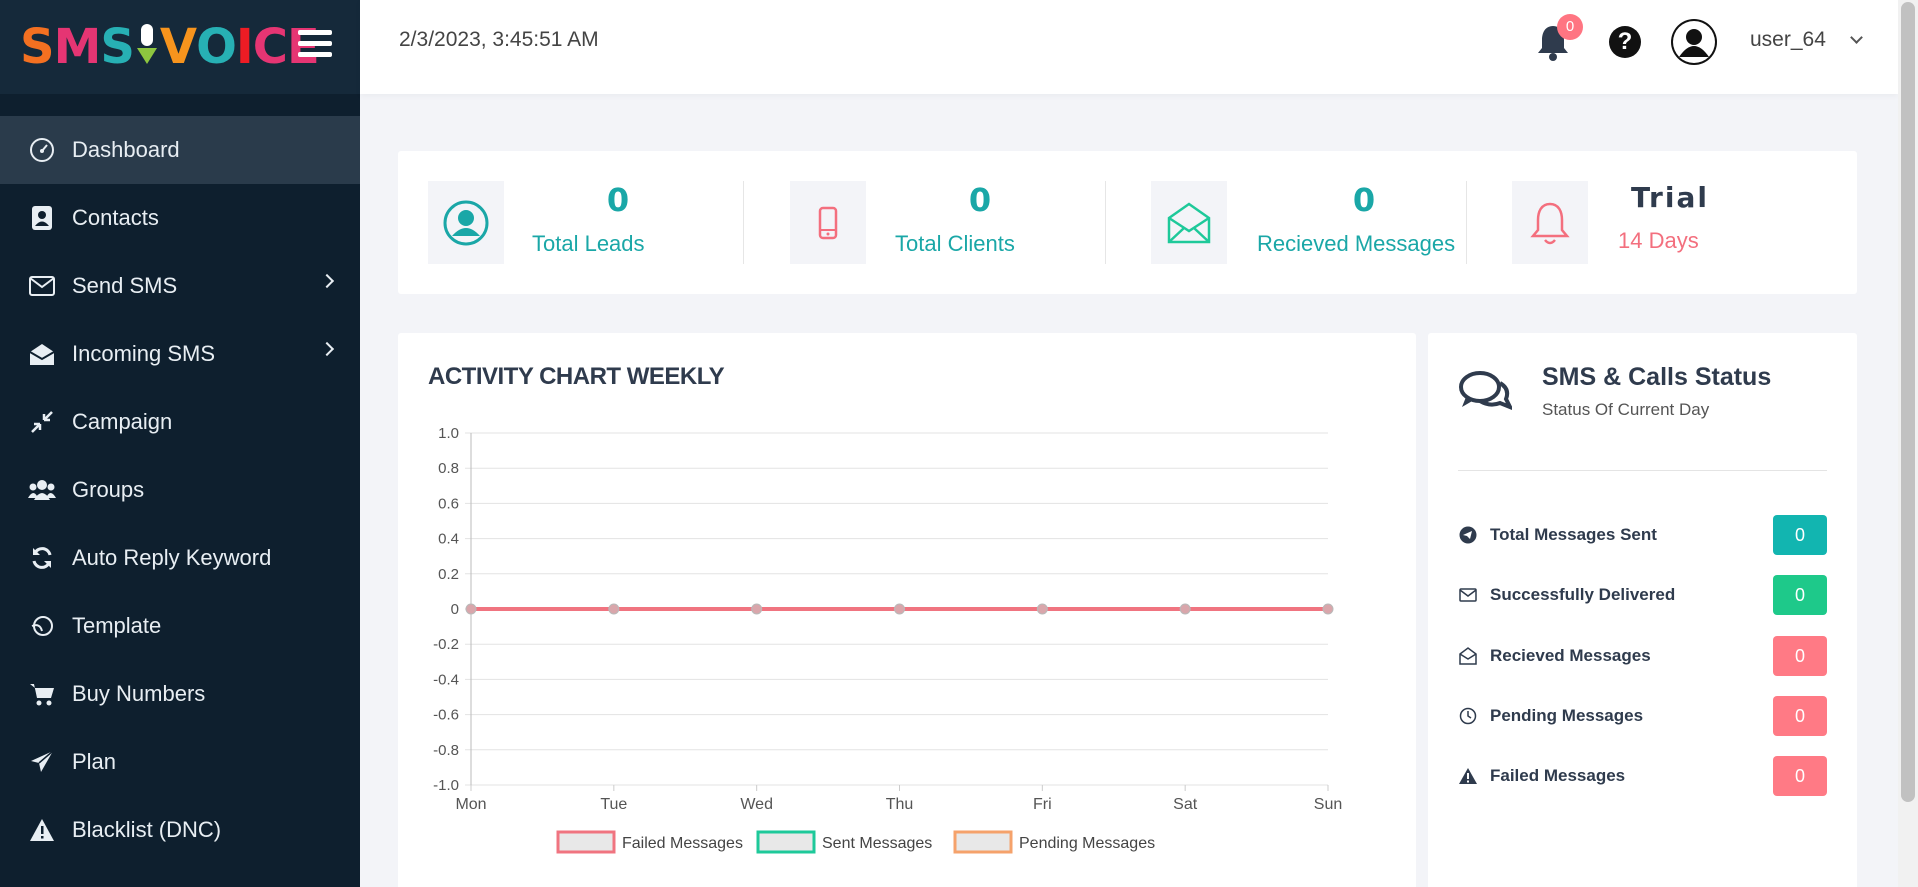 The image size is (1918, 887). Describe the element at coordinates (576, 376) in the screenshot. I see `chart-title: ACTIVITY CHART WEEKLY` at that location.